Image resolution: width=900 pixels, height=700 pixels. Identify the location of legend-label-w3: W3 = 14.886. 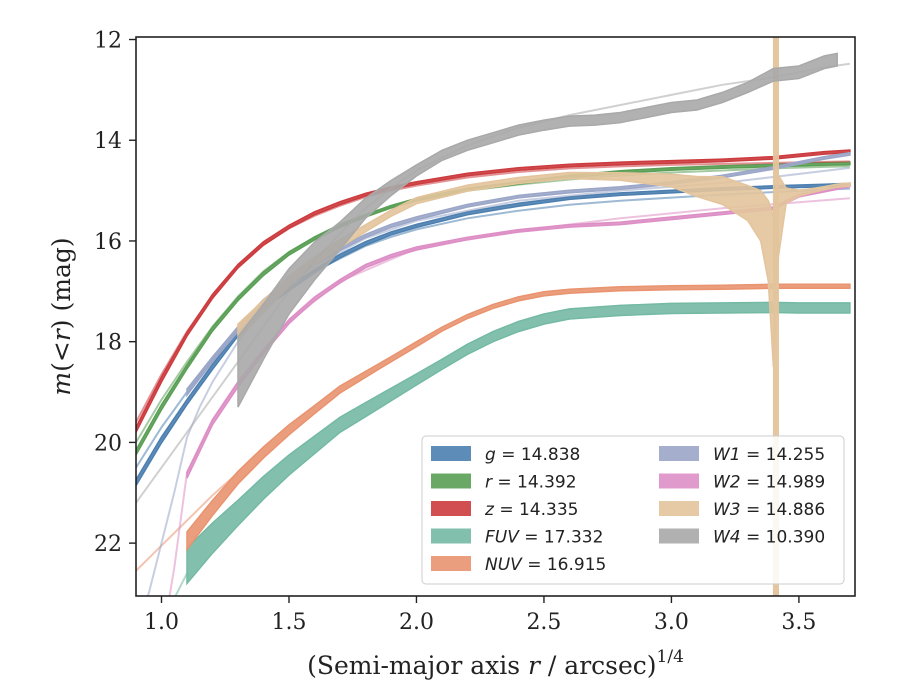
(769, 510).